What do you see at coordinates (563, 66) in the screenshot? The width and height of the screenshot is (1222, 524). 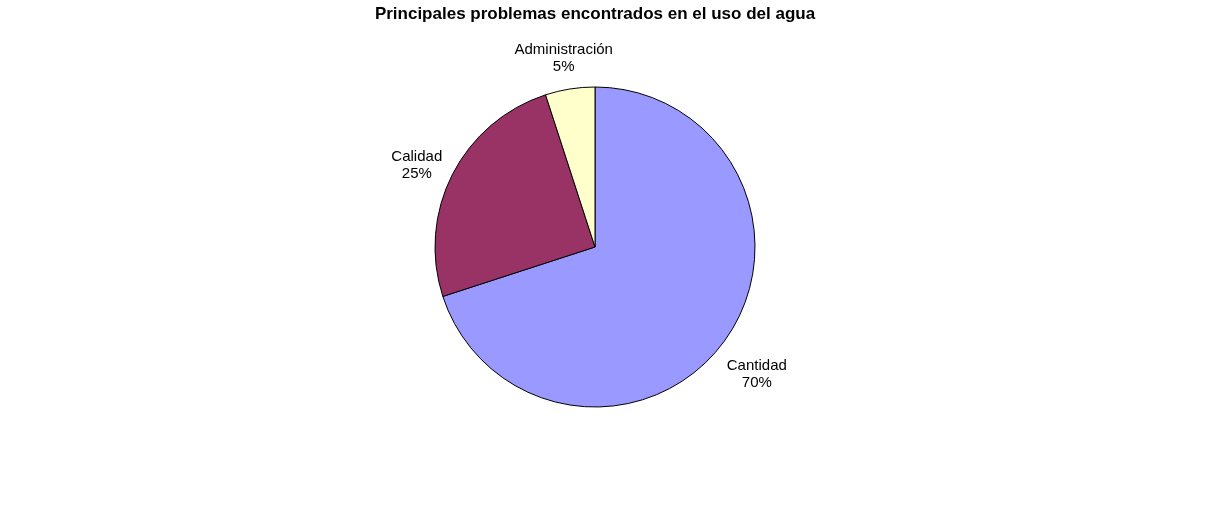 I see `data-label: 5%` at bounding box center [563, 66].